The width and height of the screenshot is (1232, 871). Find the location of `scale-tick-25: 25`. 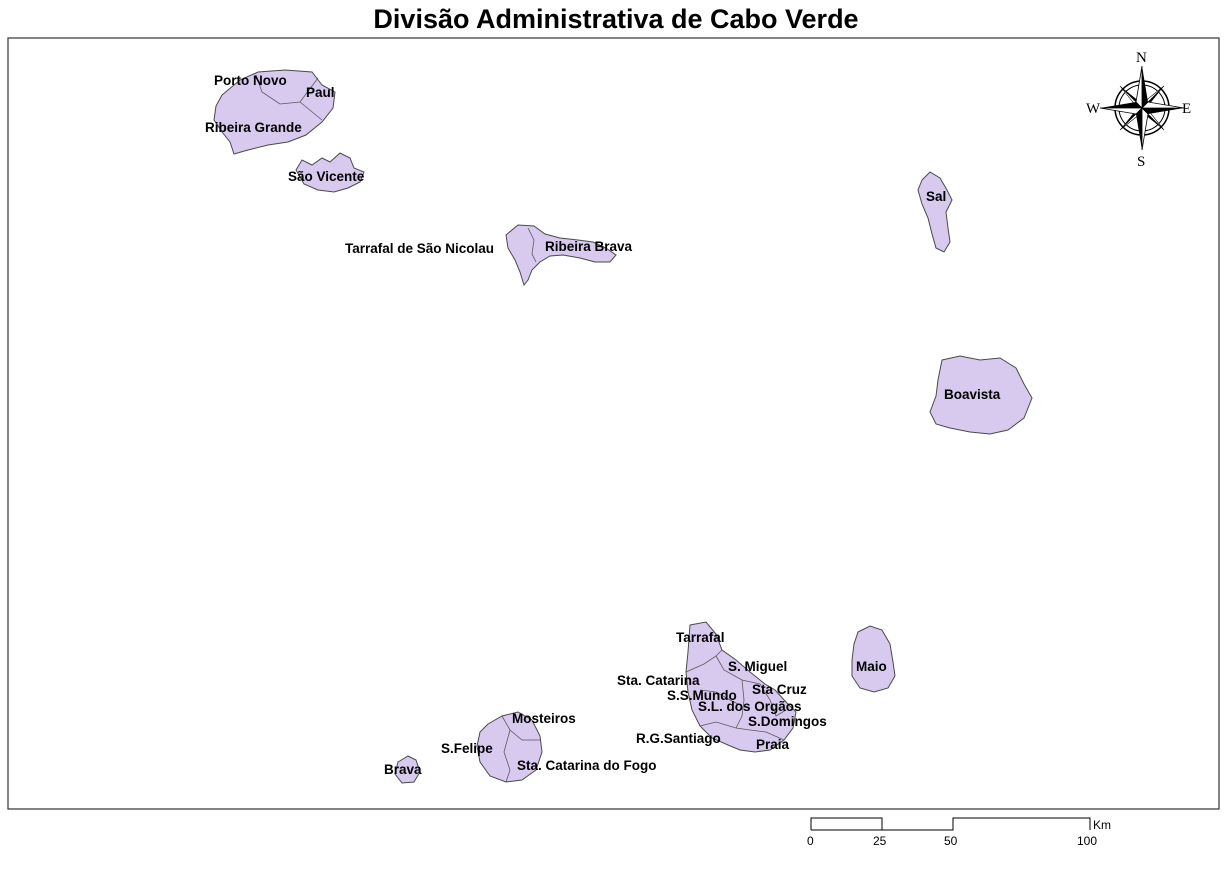

scale-tick-25: 25 is located at coordinates (880, 841).